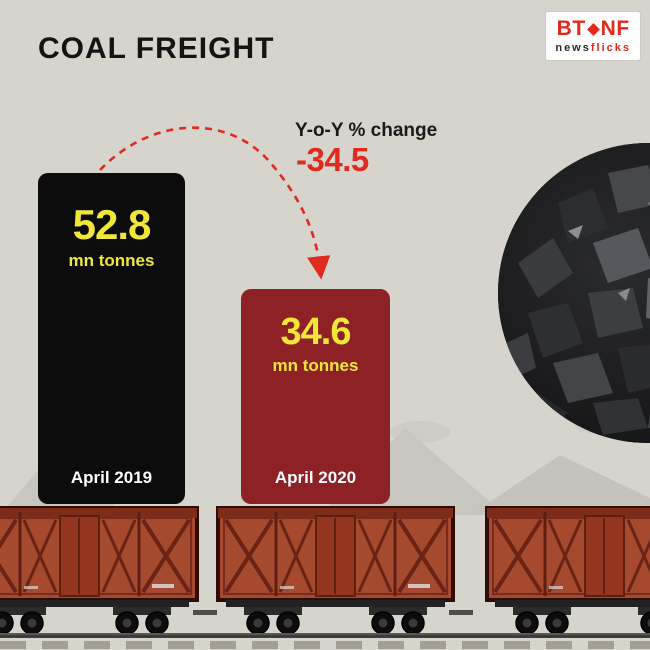  I want to click on yoy-change-value: -34.5, so click(332, 159).